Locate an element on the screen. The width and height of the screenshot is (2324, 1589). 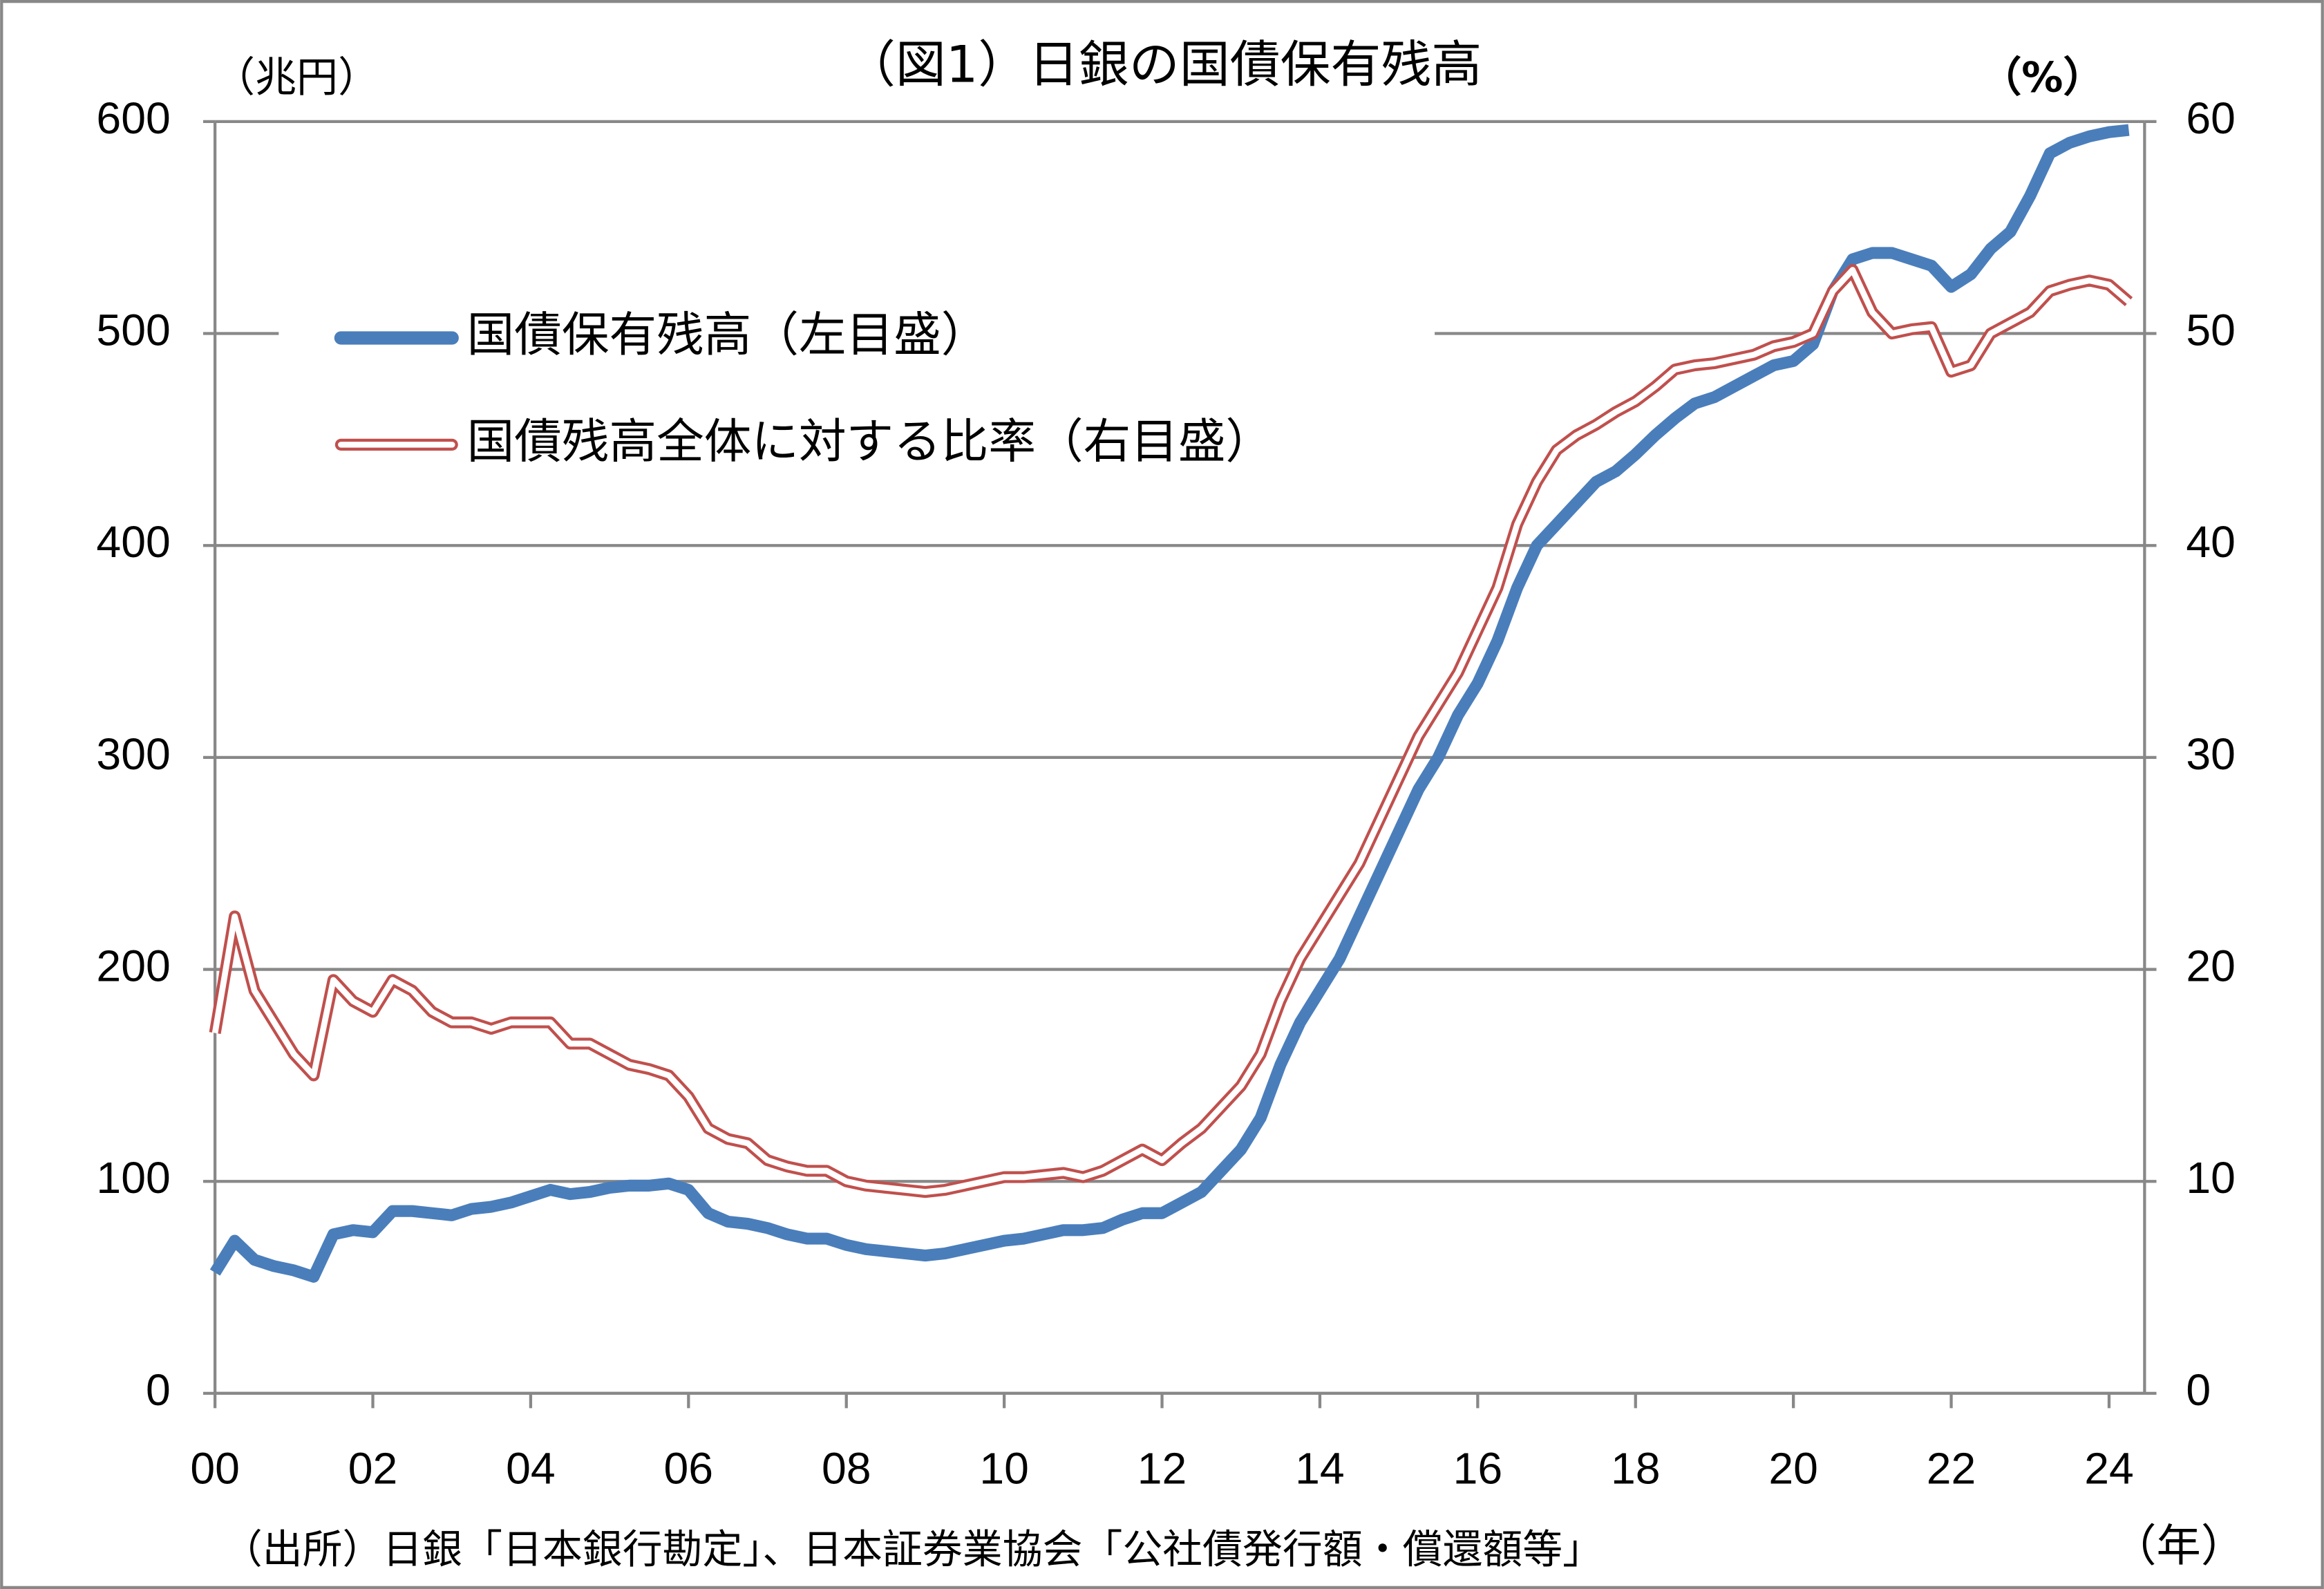
x-tick-label: 14 is located at coordinates (1320, 1469).